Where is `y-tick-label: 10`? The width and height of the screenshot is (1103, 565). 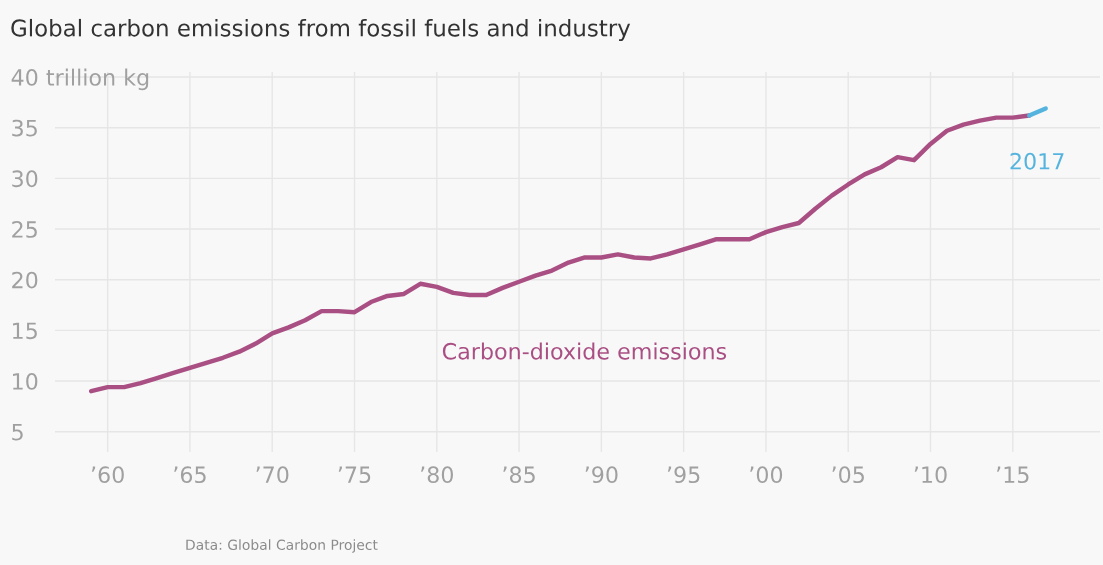 y-tick-label: 10 is located at coordinates (25, 381).